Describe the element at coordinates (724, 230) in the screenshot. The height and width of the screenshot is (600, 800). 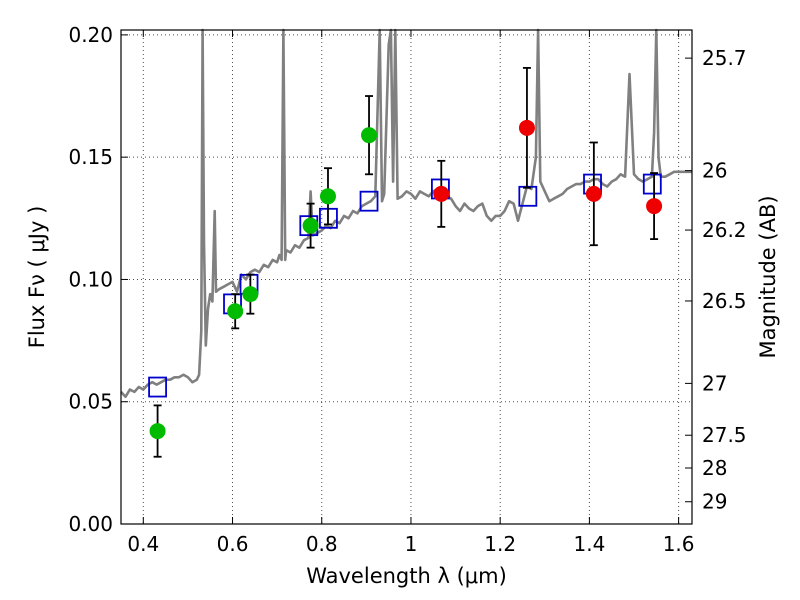
I see `y2-tick-label: 26.2` at that location.